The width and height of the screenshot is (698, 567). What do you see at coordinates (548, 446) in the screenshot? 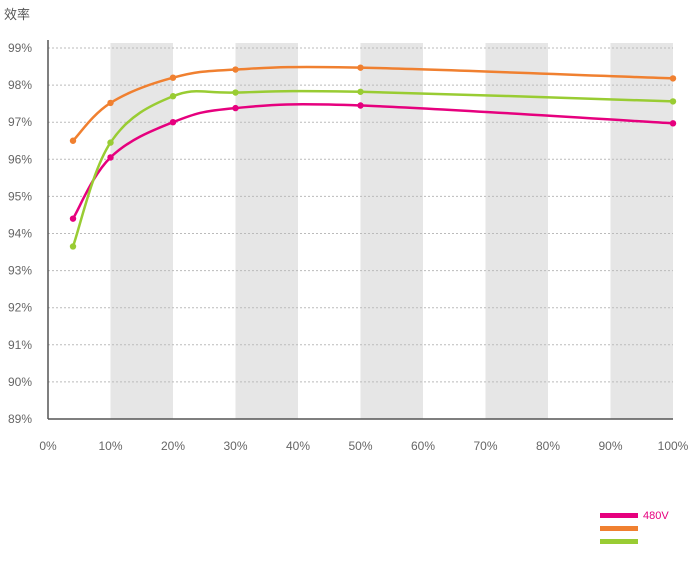
I see `x-tick-label: 80%` at bounding box center [548, 446].